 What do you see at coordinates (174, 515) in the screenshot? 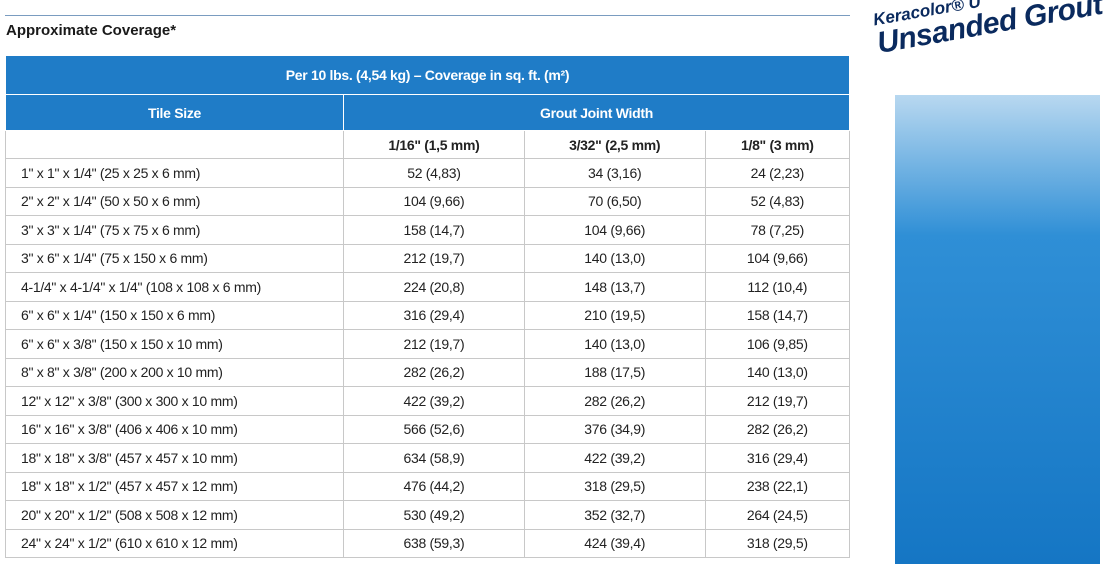
I see `tile-size-cell: 20" x 20" x 1/2" (508 x 508 x 12 mm)` at bounding box center [174, 515].